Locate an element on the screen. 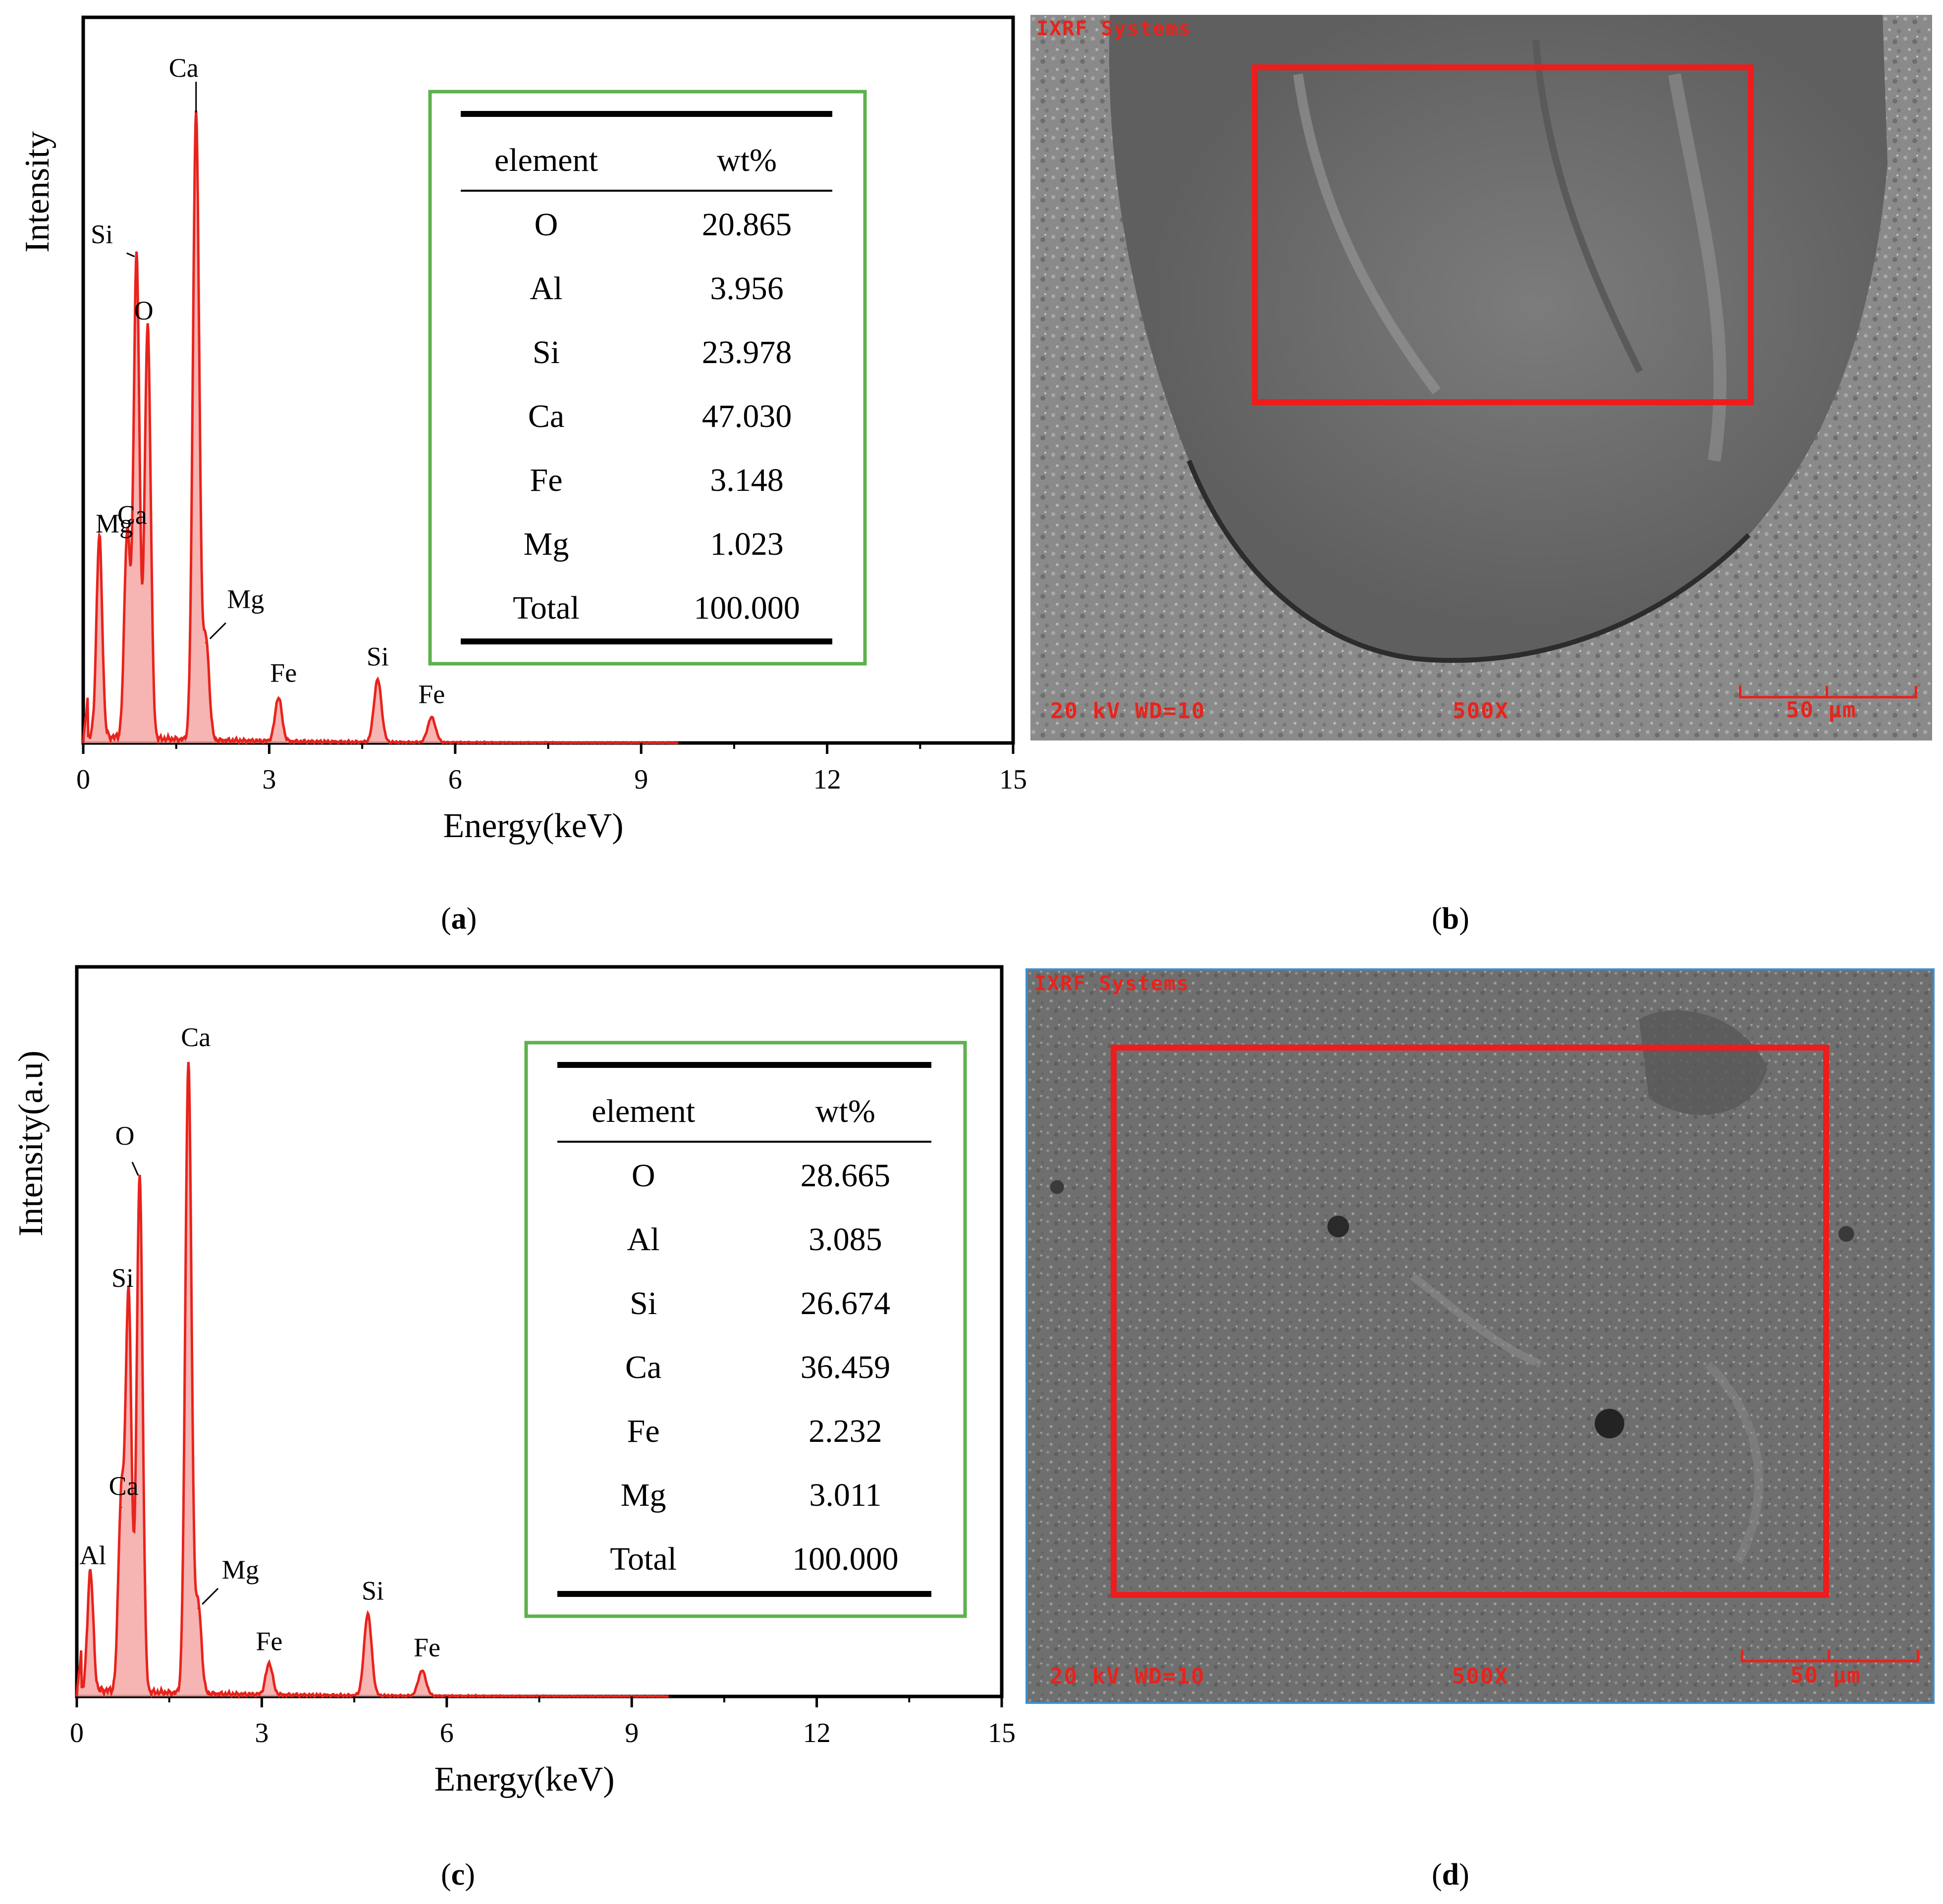  roi-box-d is located at coordinates (1470, 1321).